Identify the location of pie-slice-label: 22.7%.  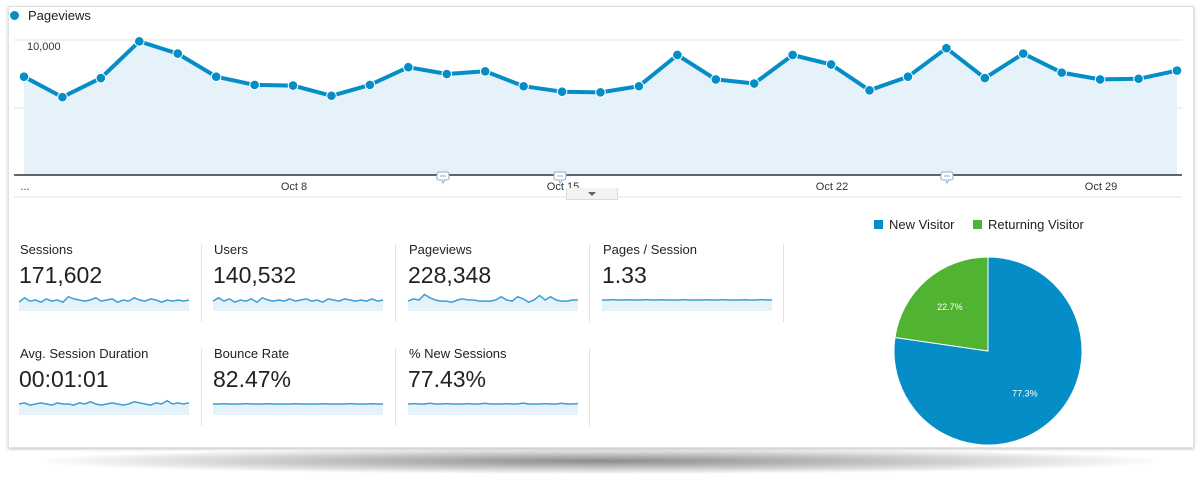
(950, 307).